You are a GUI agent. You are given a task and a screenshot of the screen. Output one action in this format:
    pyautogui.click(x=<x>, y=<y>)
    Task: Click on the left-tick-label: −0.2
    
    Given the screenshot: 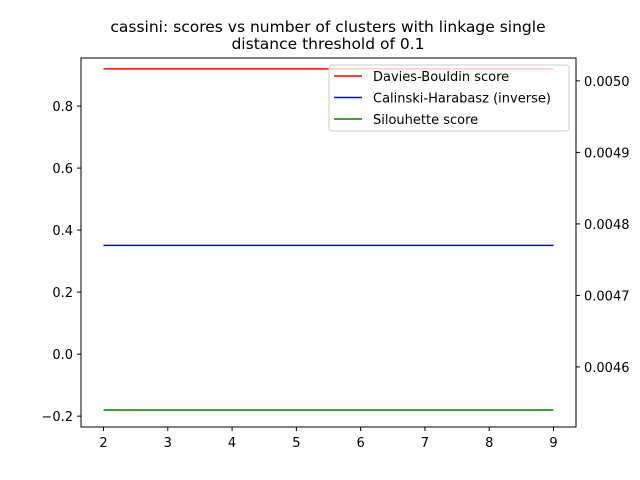 What is the action you would take?
    pyautogui.click(x=57, y=417)
    